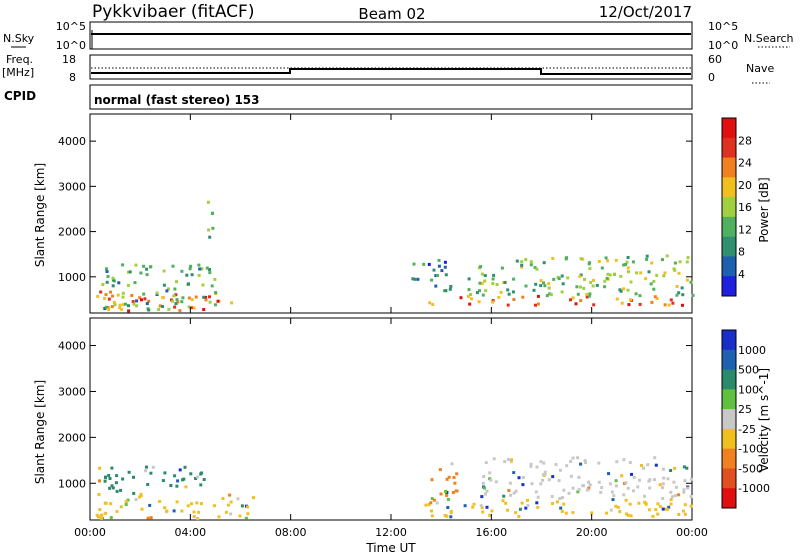 This screenshot has height=554, width=800. Describe the element at coordinates (291, 532) in the screenshot. I see `xtick-label: 08:00` at that location.